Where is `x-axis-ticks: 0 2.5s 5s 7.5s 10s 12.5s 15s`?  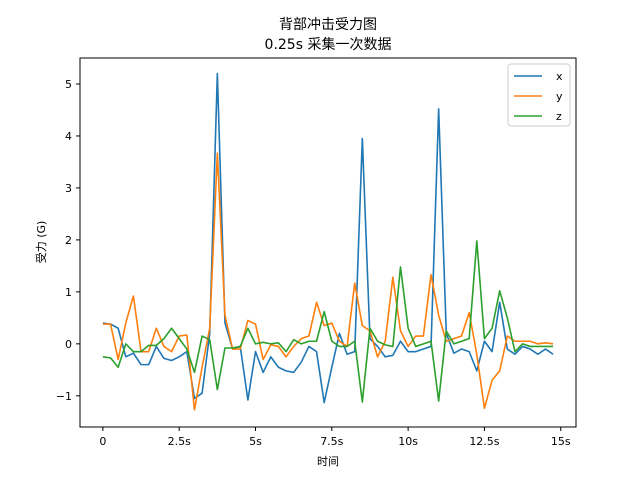 x-axis-ticks: 0 2.5s 5s 7.5s 10s 12.5s 15s is located at coordinates (335, 437).